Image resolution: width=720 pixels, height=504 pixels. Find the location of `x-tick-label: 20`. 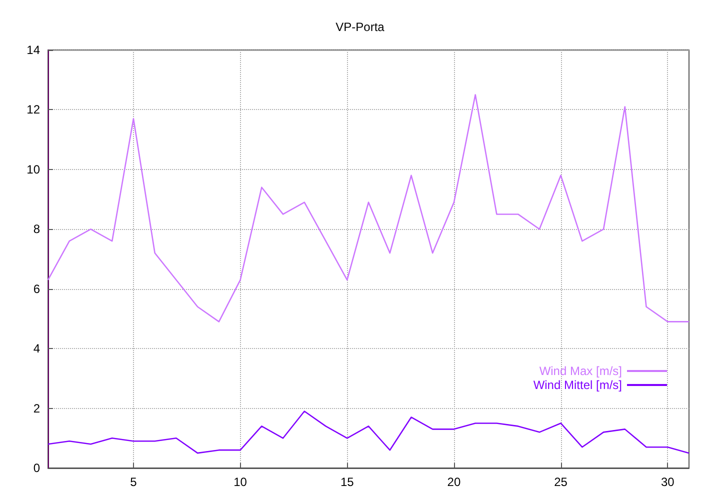

x-tick-label: 20 is located at coordinates (454, 482).